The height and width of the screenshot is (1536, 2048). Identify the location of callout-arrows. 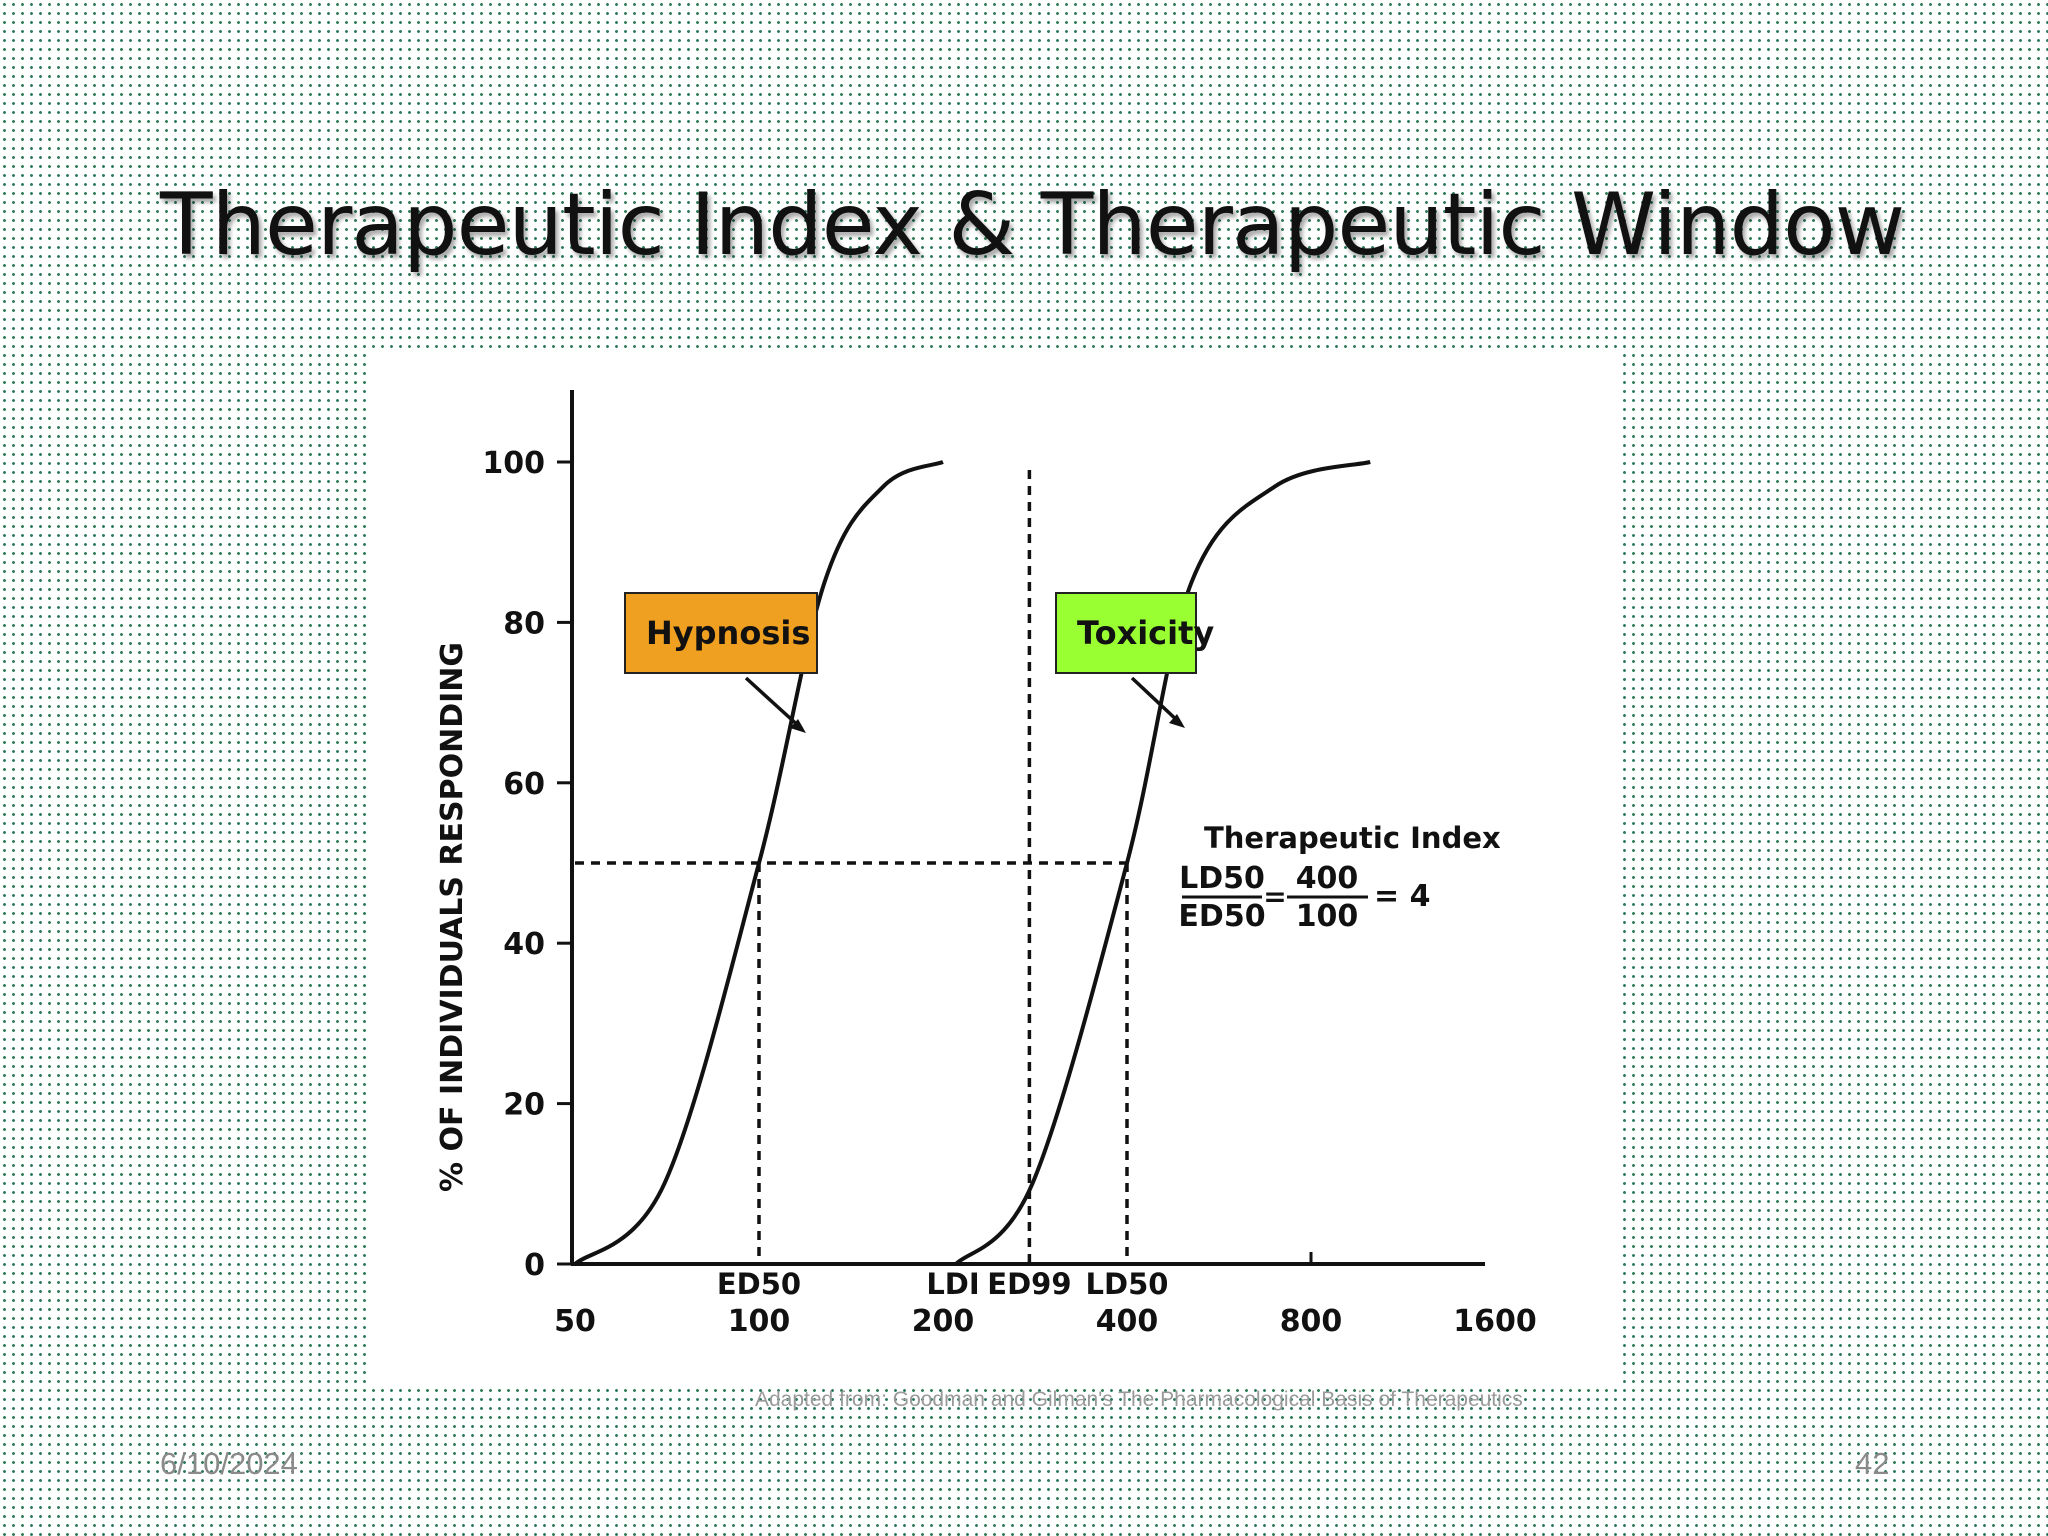
(964, 704).